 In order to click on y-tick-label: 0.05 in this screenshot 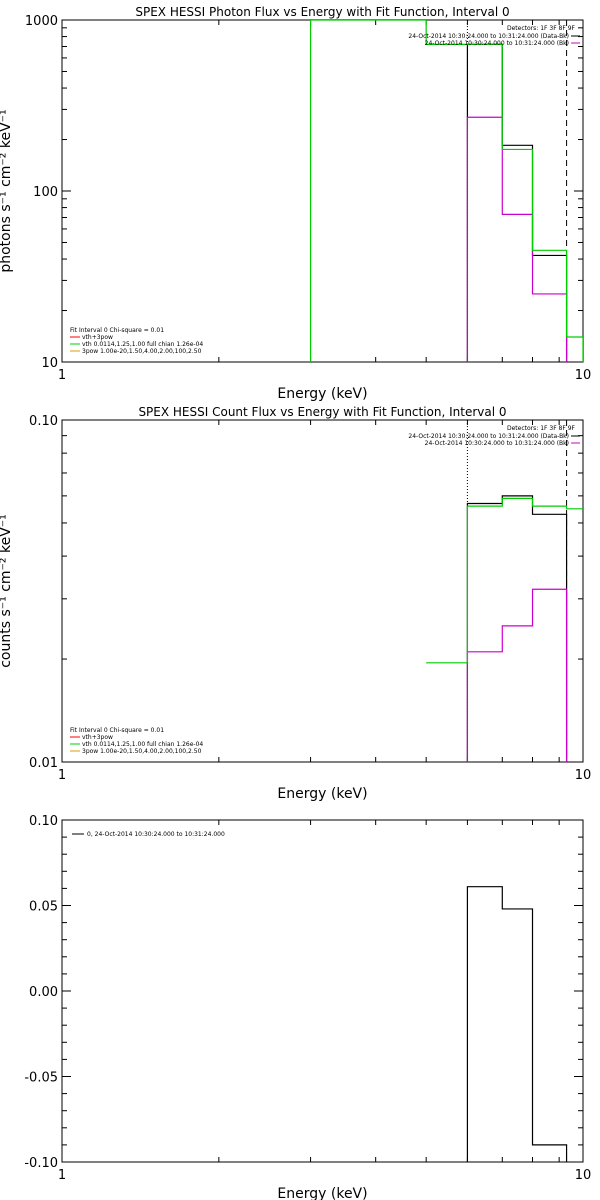, I will do `click(43, 907)`.